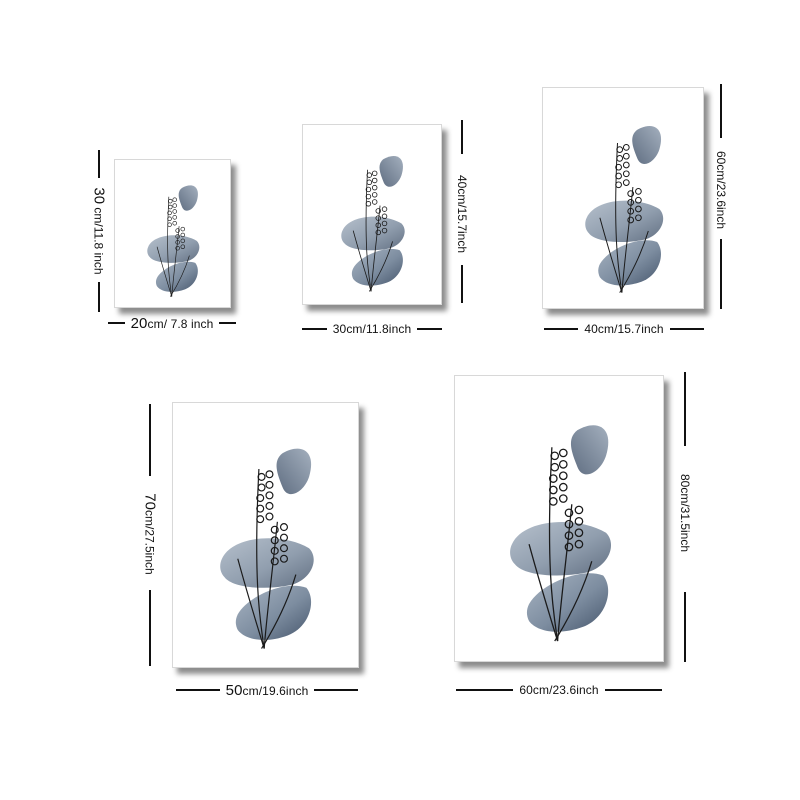 The image size is (800, 800). I want to click on width-label: 30cm/11.8inch, so click(372, 329).